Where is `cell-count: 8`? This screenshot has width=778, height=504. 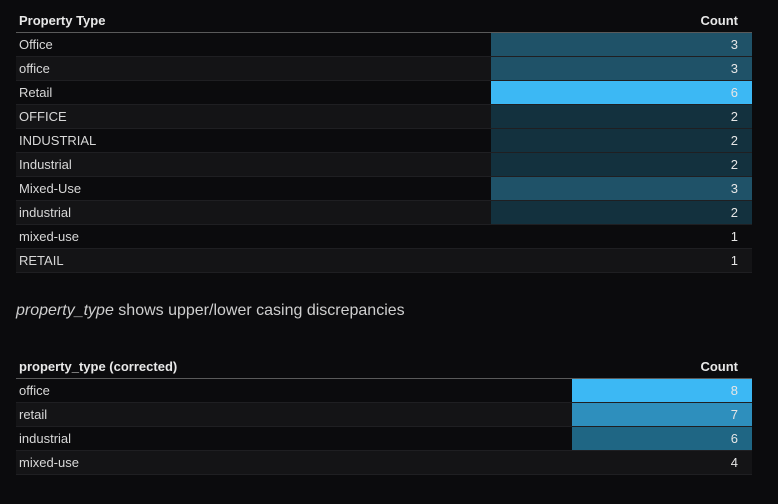
cell-count: 8 is located at coordinates (661, 390).